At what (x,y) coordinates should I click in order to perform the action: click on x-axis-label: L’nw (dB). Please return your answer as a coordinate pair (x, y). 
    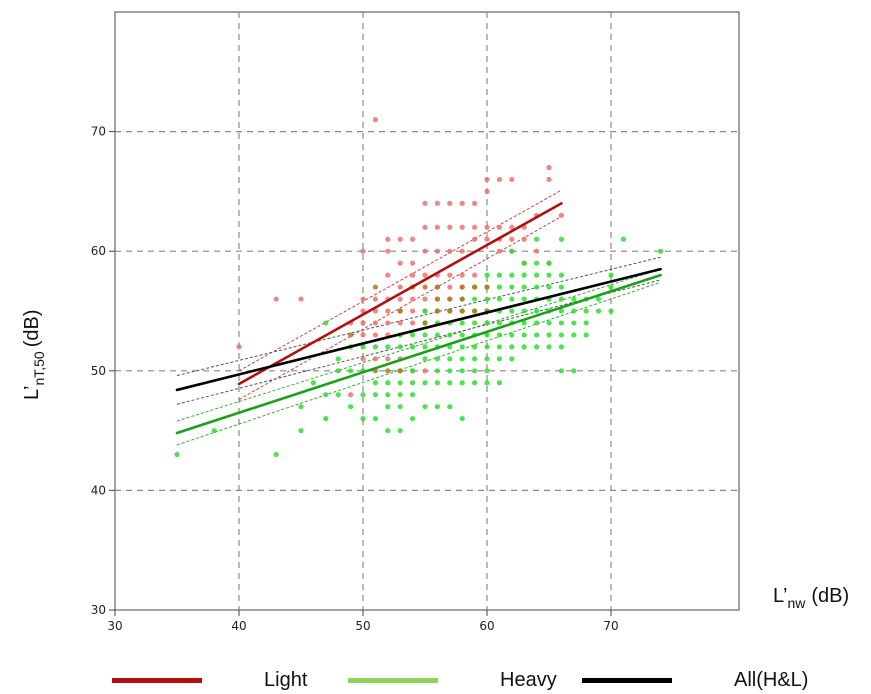
    Looking at the image, I should click on (811, 598).